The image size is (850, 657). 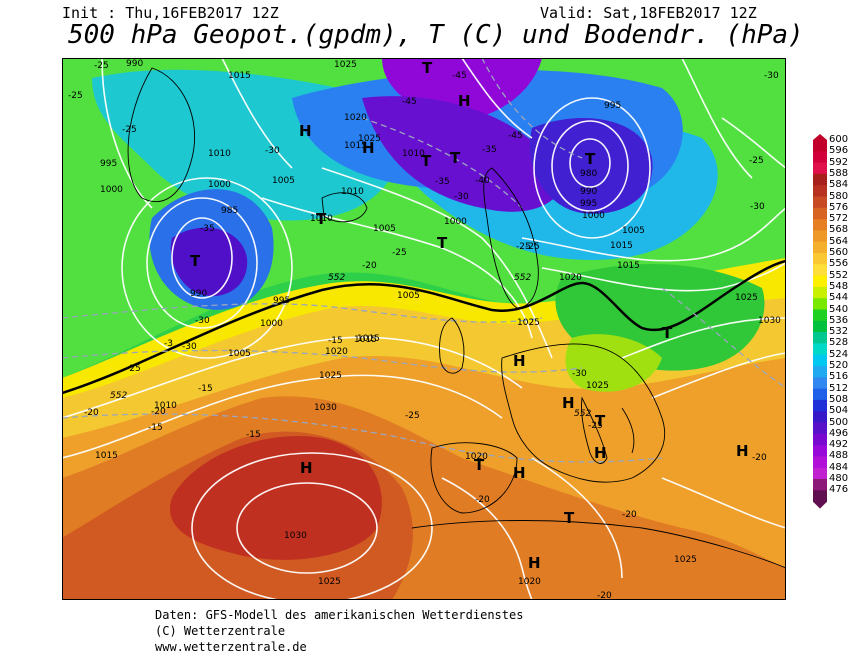 I want to click on coastline-greenland, so click(x=161, y=134).